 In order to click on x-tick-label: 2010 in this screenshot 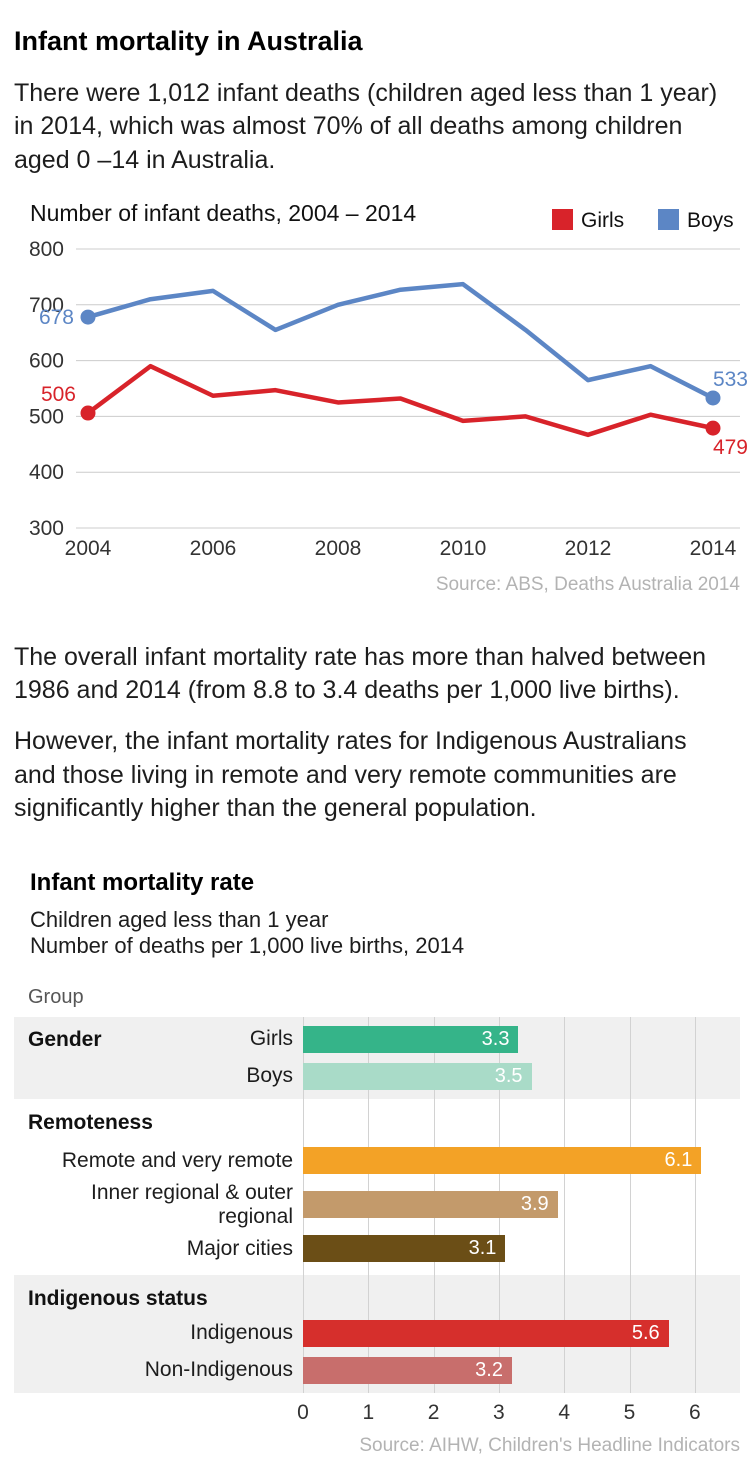, I will do `click(463, 548)`.